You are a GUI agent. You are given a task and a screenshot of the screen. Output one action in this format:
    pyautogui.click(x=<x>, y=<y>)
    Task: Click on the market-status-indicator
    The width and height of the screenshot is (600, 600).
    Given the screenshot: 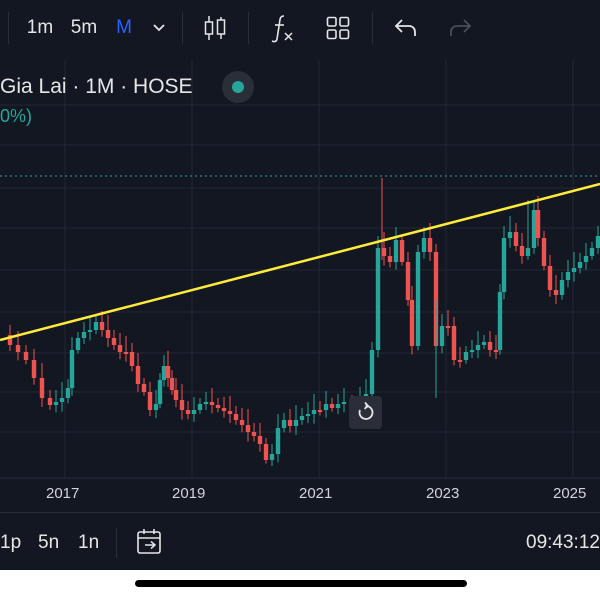 What is the action you would take?
    pyautogui.click(x=238, y=87)
    